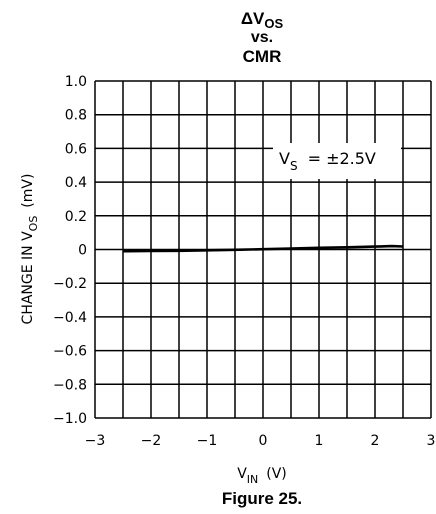 This screenshot has width=436, height=514. I want to click on y-tick-label: −0.2, so click(70, 284).